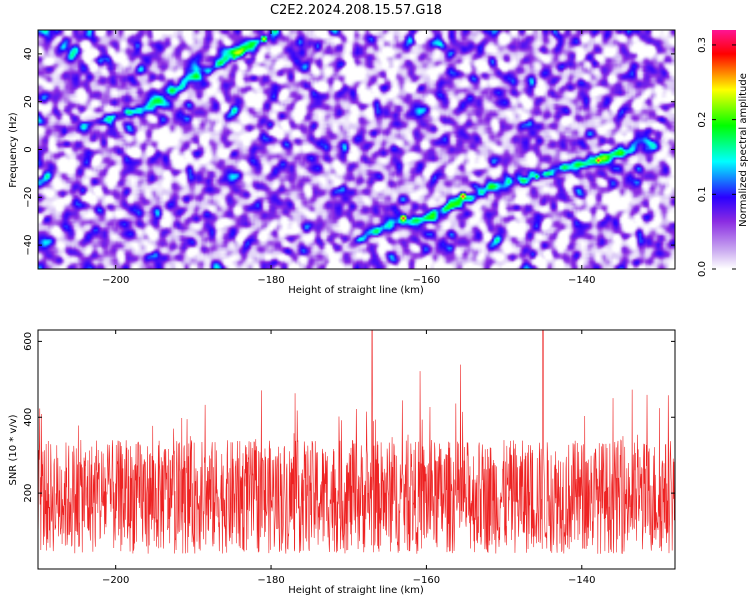  I want to click on snr-y-tick-label: 400, so click(28, 417).